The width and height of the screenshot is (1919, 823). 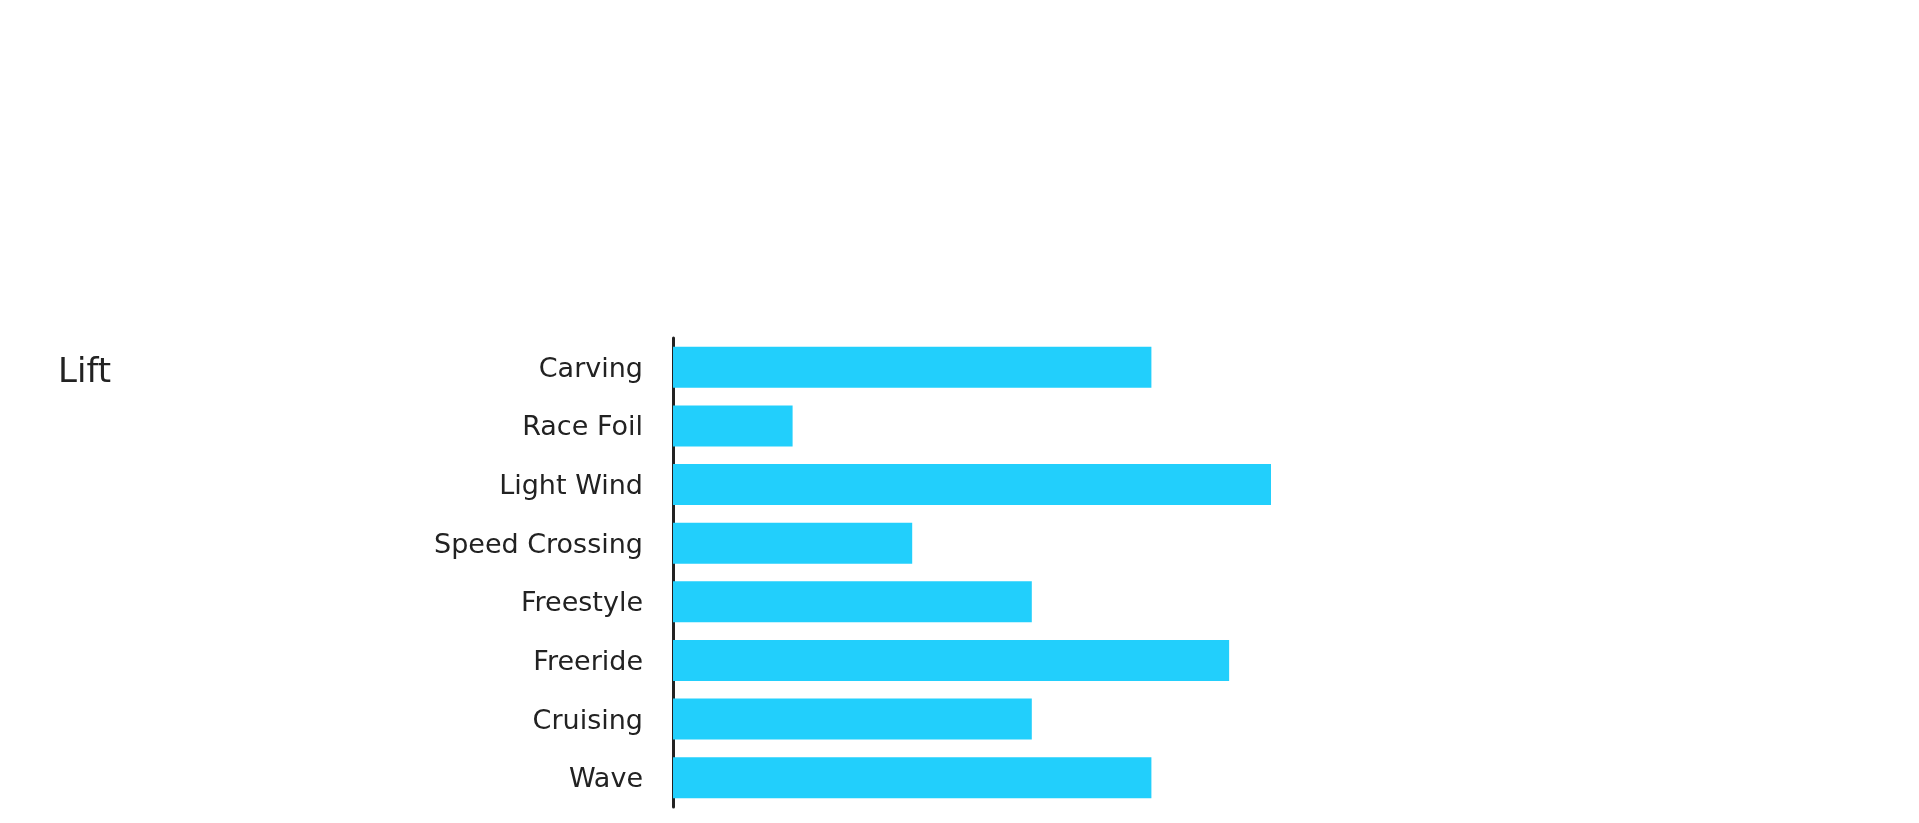 What do you see at coordinates (588, 660) in the screenshot?
I see `y-tick-label: Freeride` at bounding box center [588, 660].